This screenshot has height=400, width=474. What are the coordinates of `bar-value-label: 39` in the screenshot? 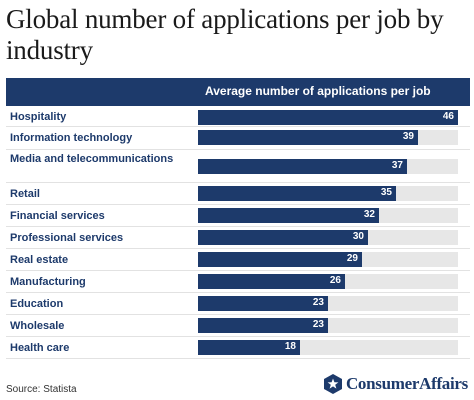 It's located at (408, 136).